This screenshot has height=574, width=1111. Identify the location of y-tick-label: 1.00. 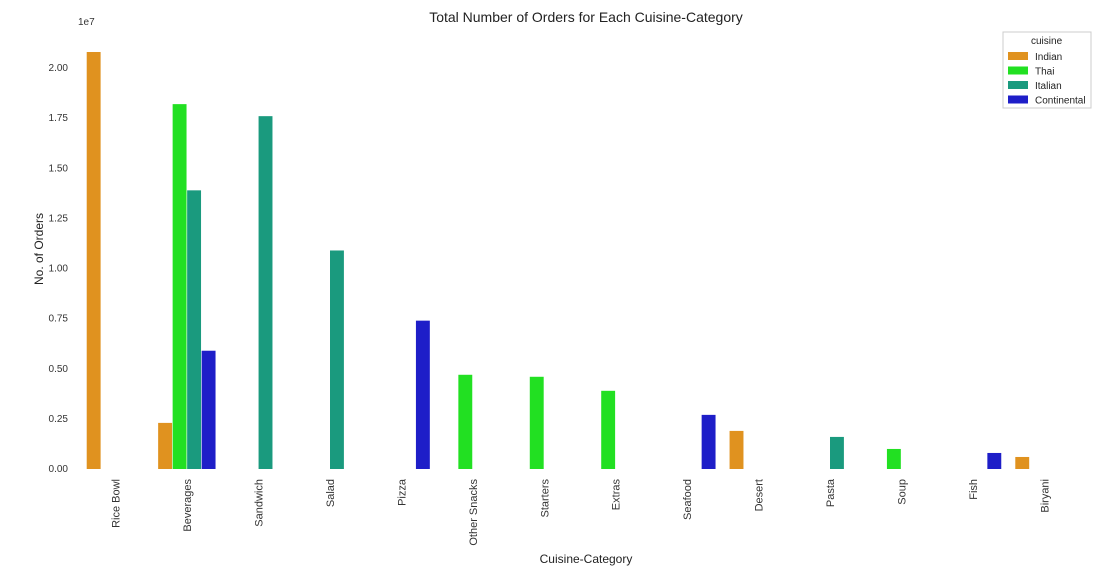
(59, 269).